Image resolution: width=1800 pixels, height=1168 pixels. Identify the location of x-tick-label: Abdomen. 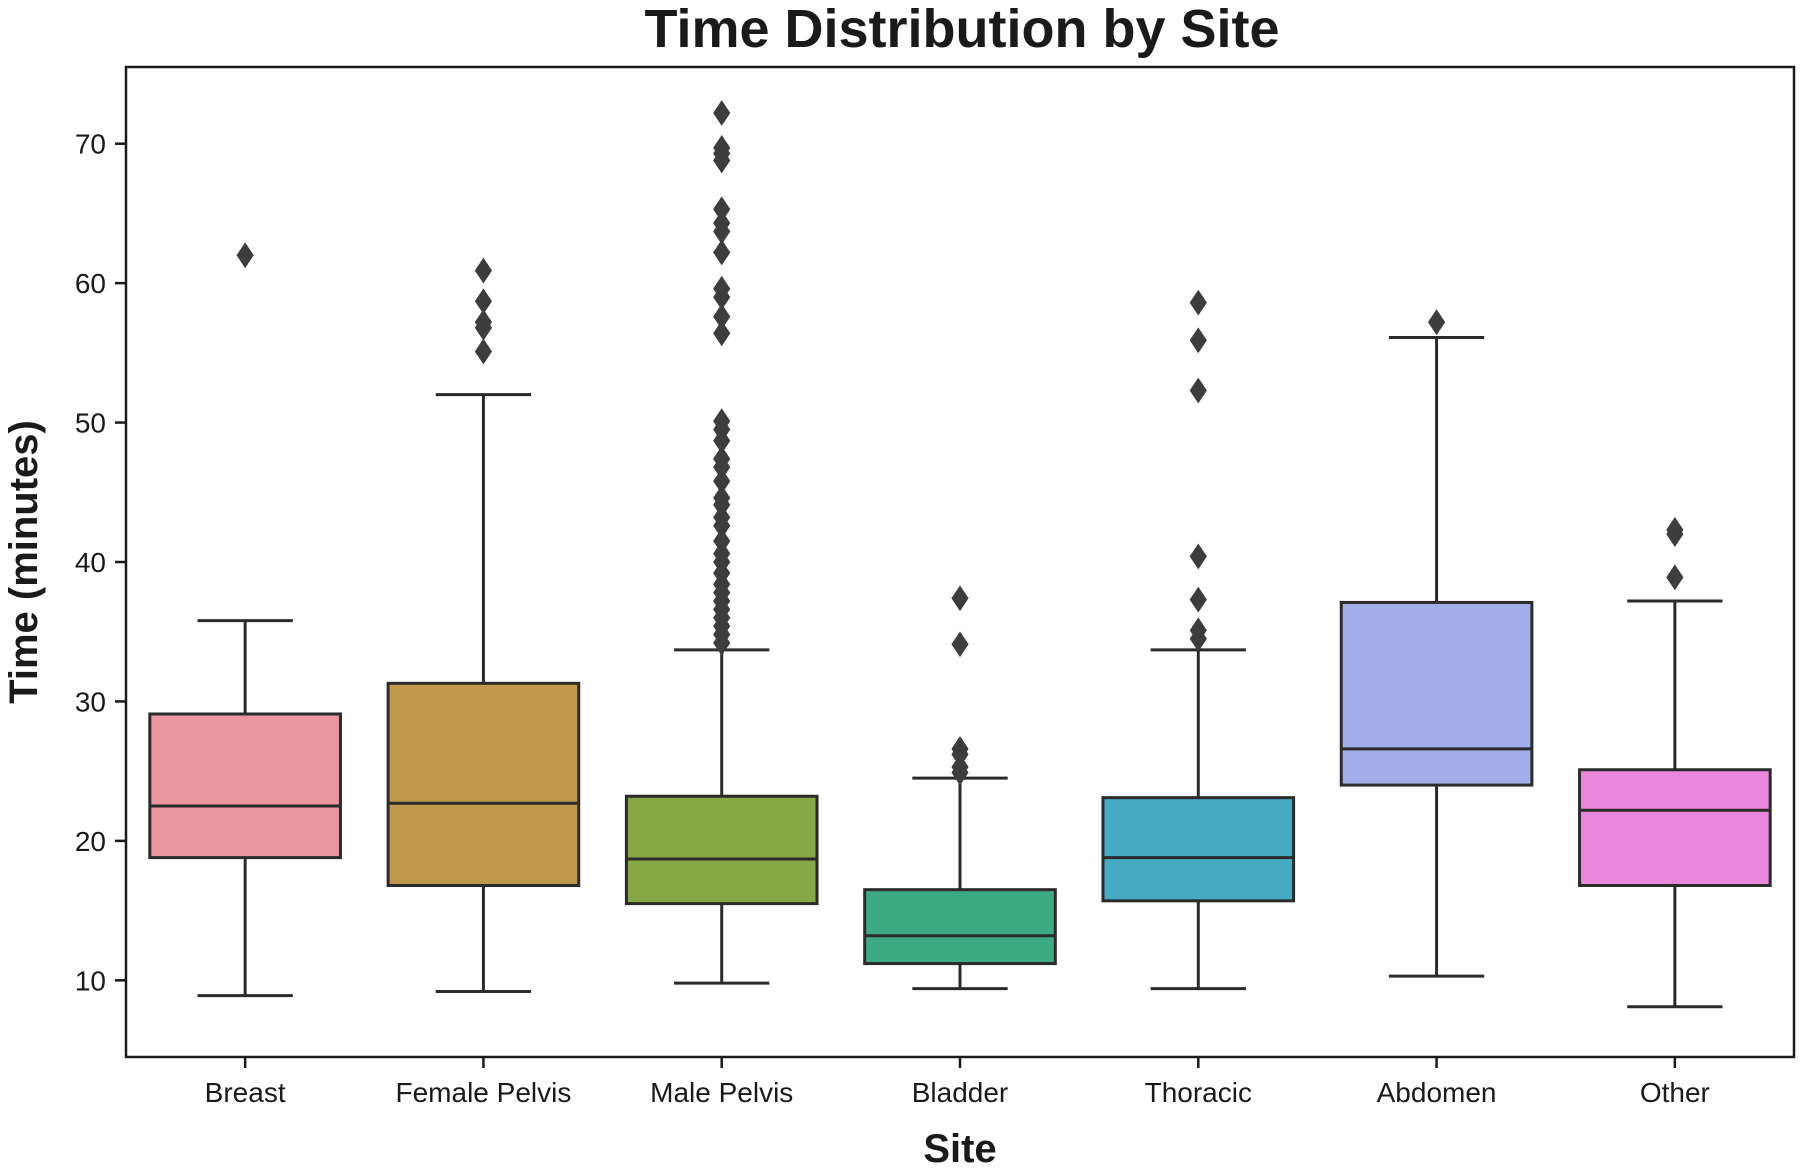
(1437, 1092).